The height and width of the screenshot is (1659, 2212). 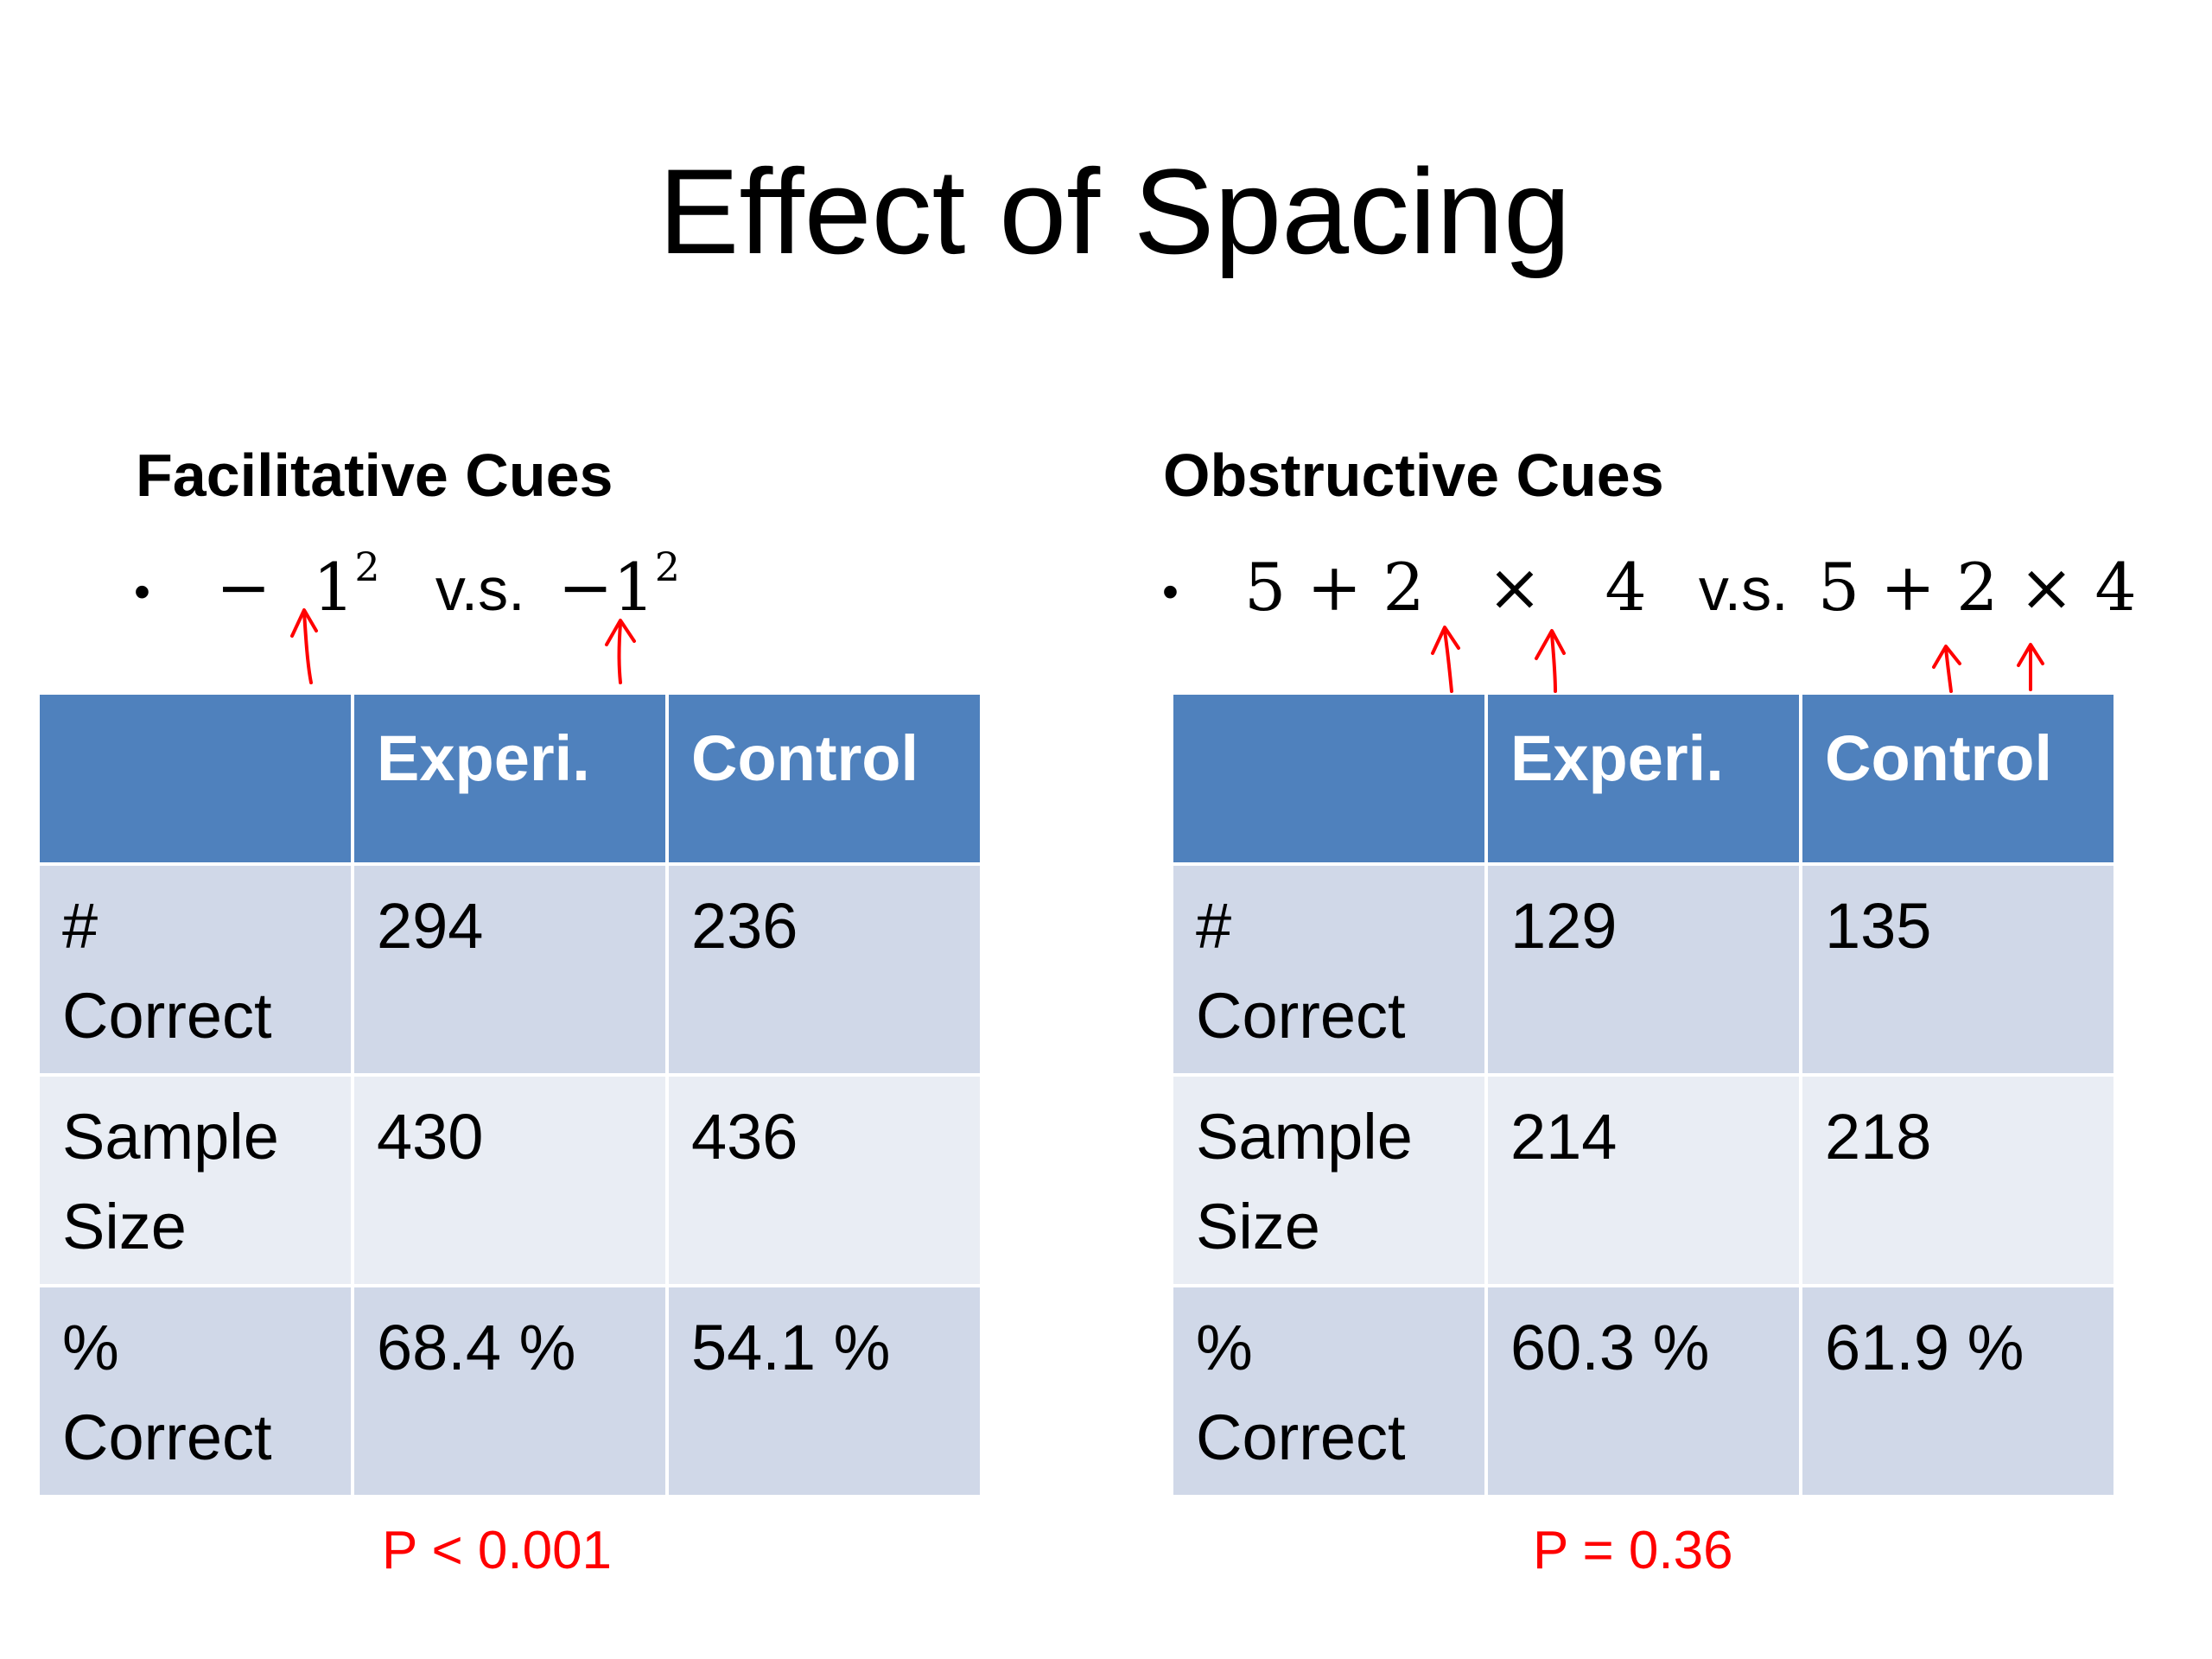 I want to click on table-row: % Correct 60.3 % 61.9 %, so click(x=1643, y=1391).